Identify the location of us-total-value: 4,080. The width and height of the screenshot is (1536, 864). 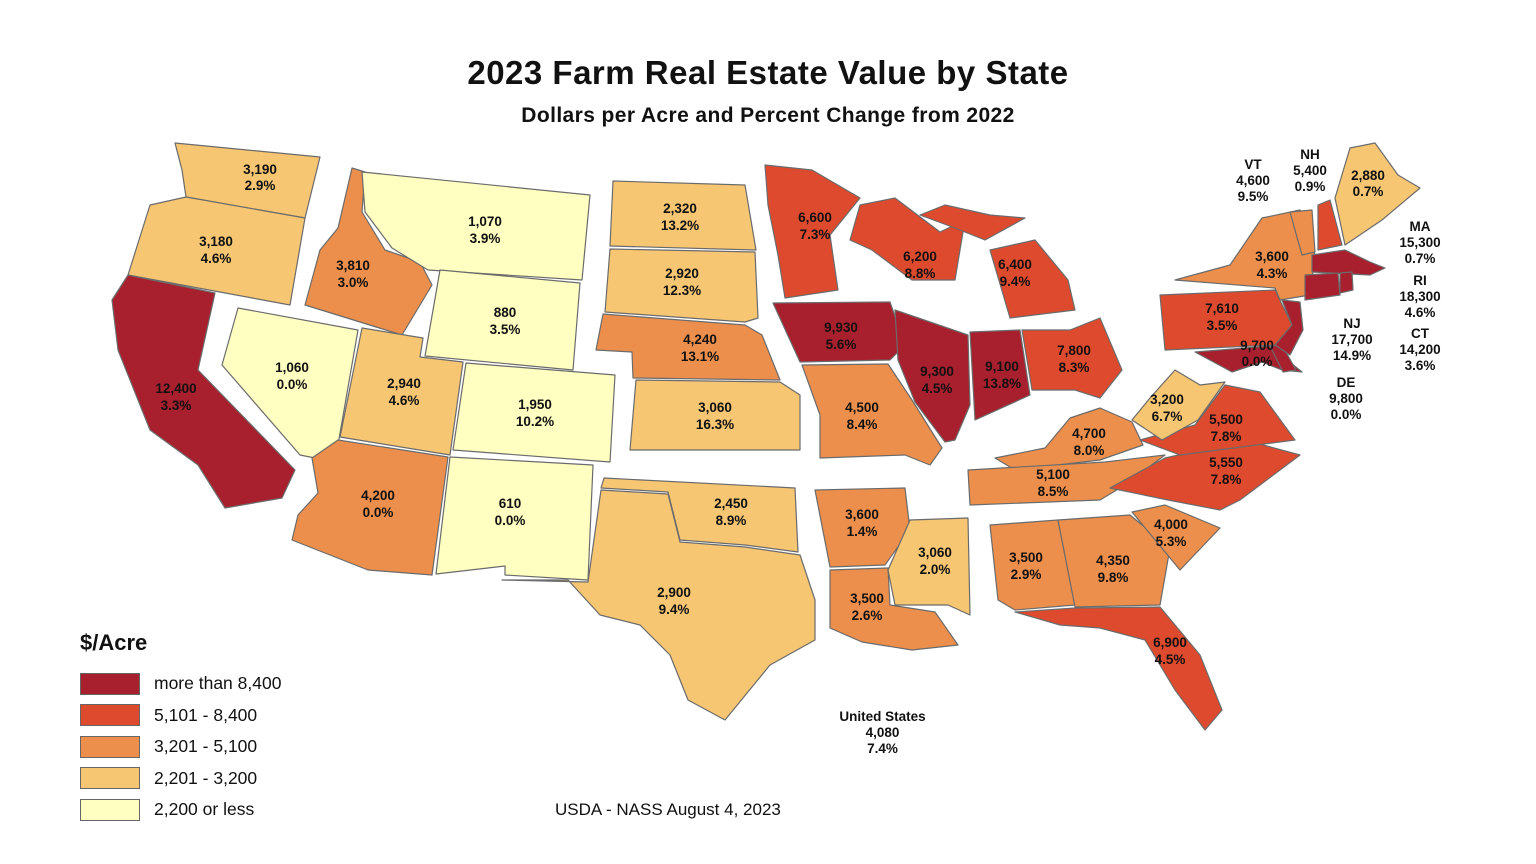
(882, 732).